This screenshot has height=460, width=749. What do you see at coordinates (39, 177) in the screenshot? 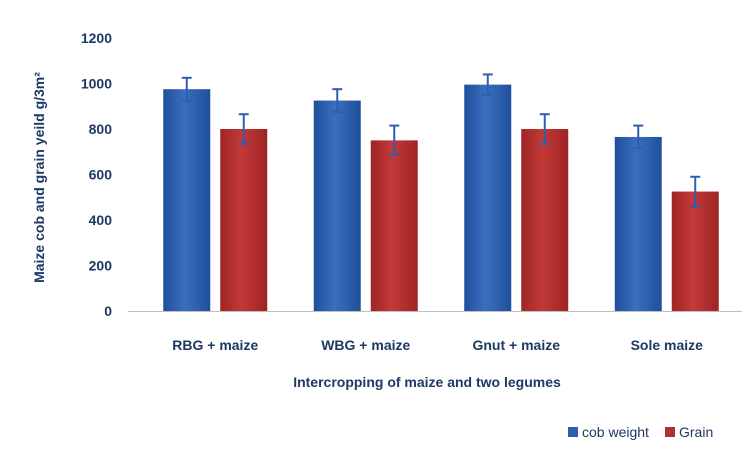
I see `y-axis-title: Maize cob and grain yeild g/3m²` at bounding box center [39, 177].